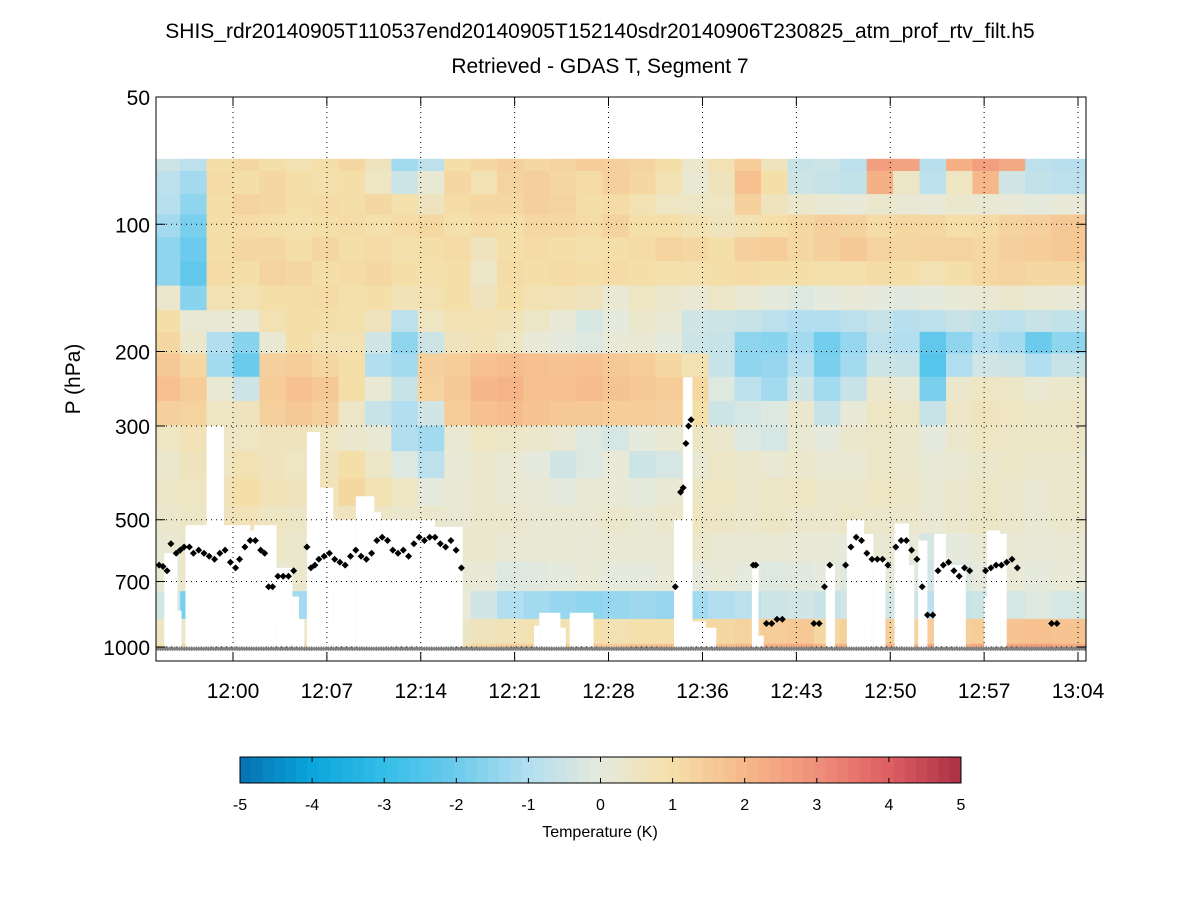 The width and height of the screenshot is (1200, 900). I want to click on colorbar-tick-label: 1, so click(672, 805).